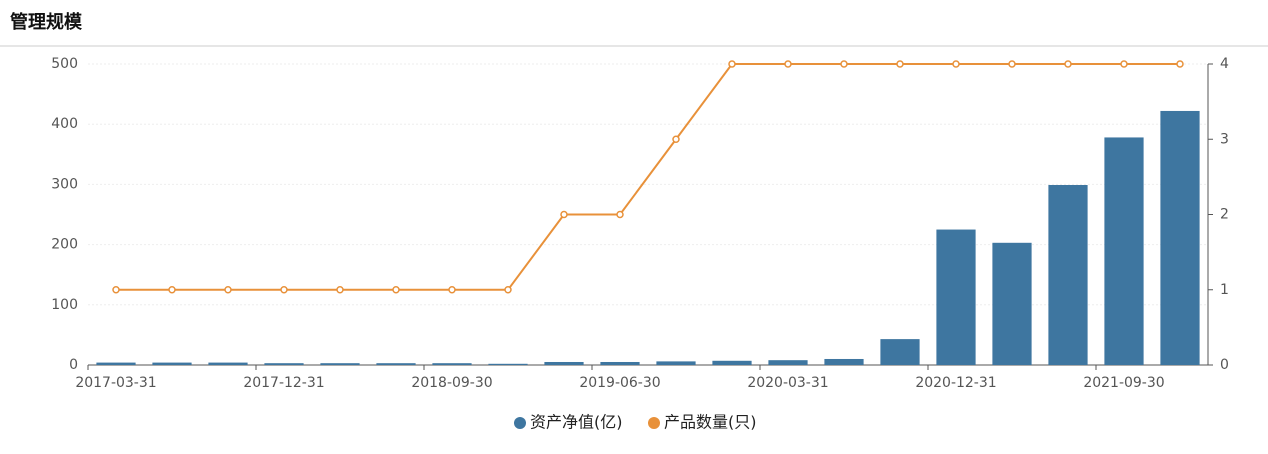  What do you see at coordinates (64, 64) in the screenshot?
I see `y-tick-label: 500` at bounding box center [64, 64].